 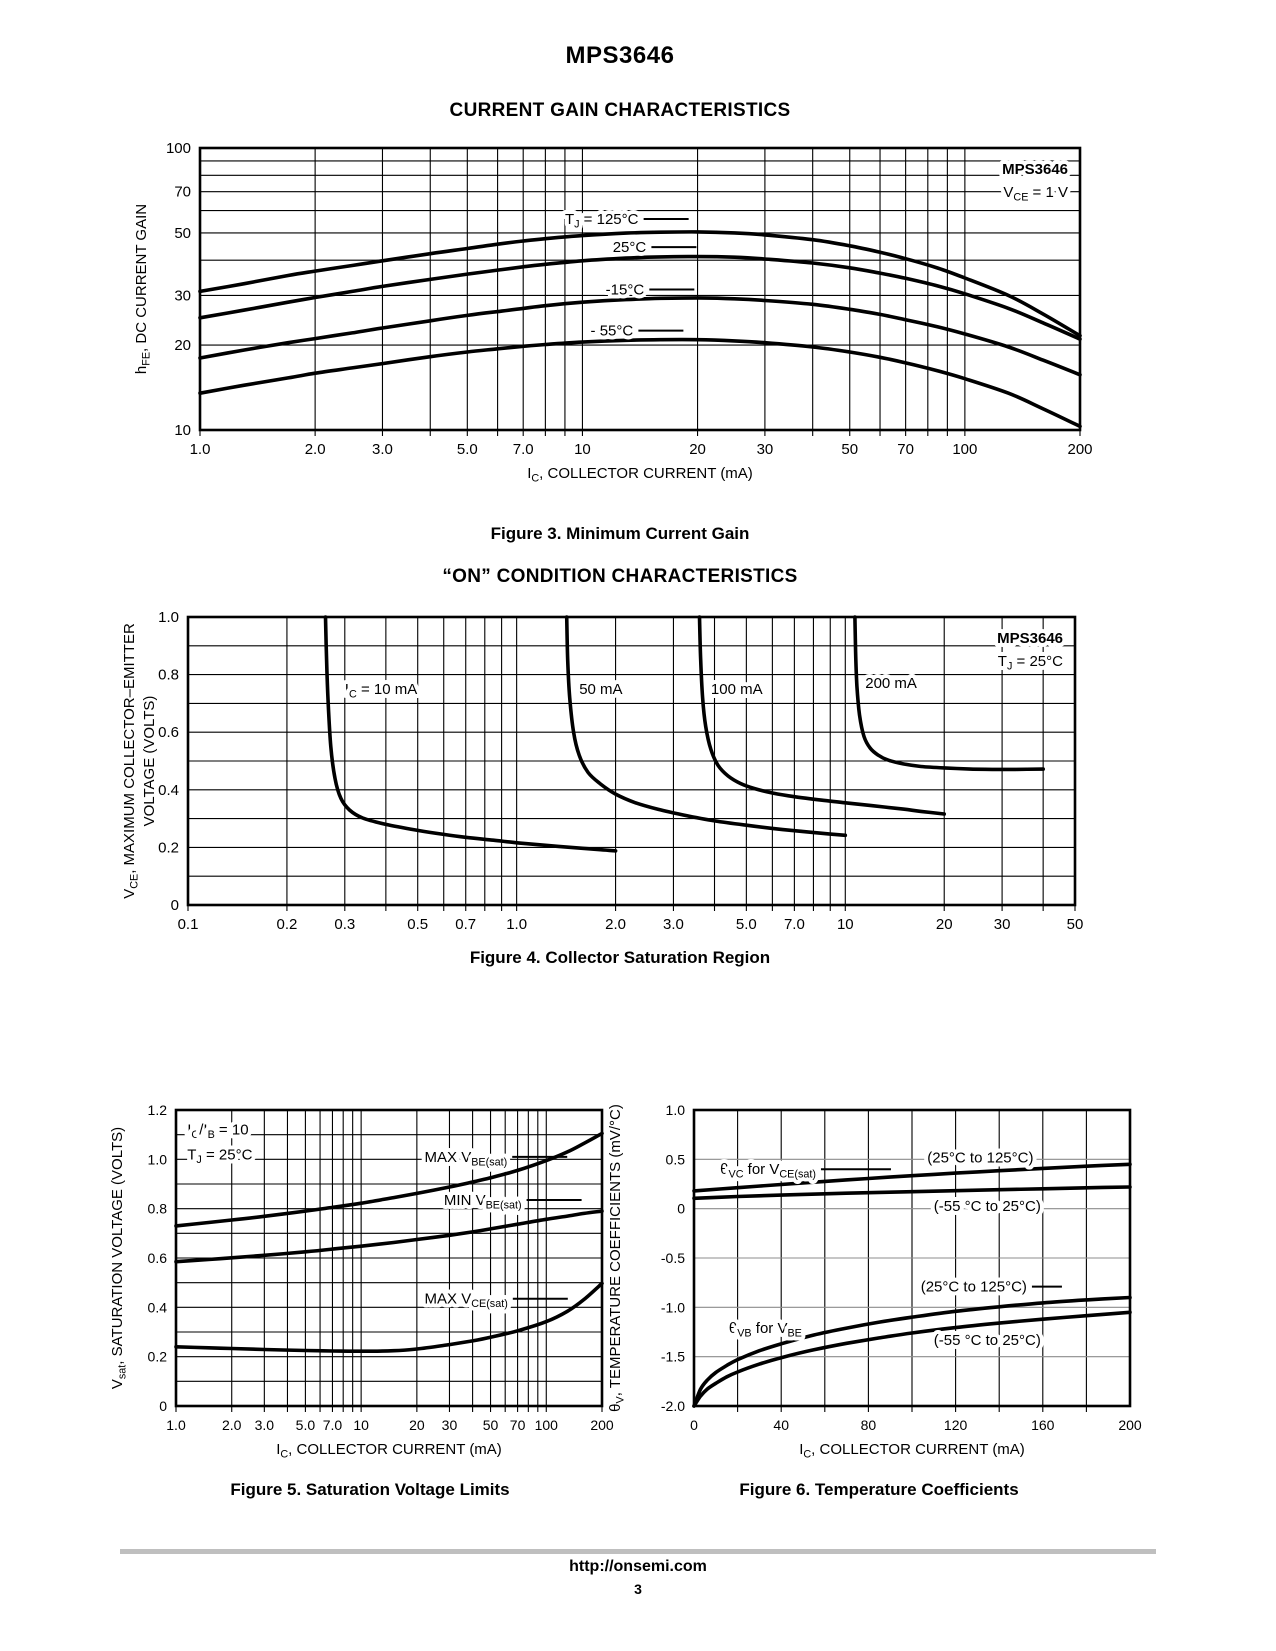 What do you see at coordinates (466, 1159) in the screenshot?
I see `curve-label: MAX VBE(sat)` at bounding box center [466, 1159].